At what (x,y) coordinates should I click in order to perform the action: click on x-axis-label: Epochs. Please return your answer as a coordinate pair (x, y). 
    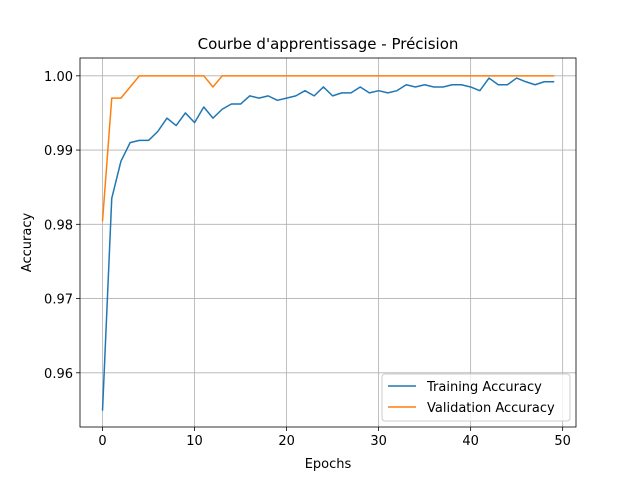
    Looking at the image, I should click on (328, 464).